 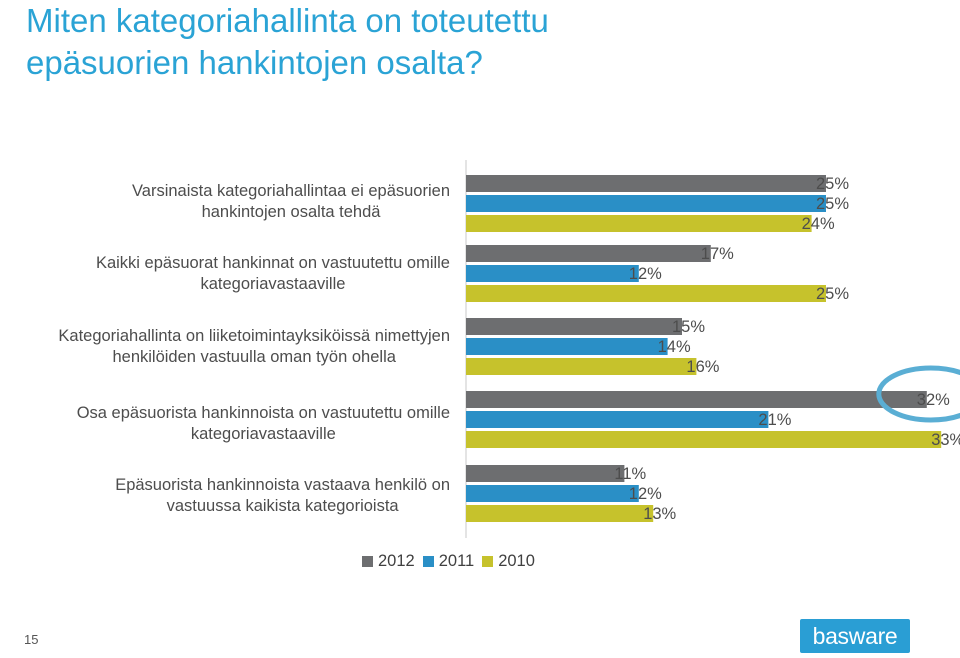 I want to click on bar-2011-cat2, so click(x=552, y=273).